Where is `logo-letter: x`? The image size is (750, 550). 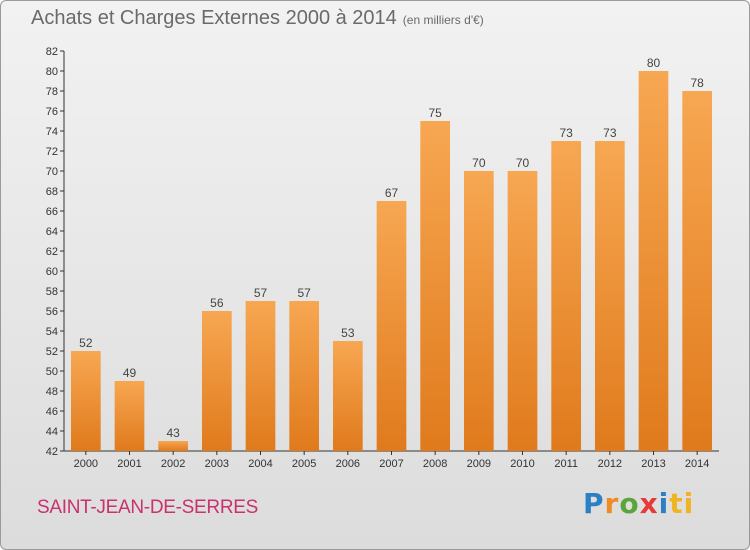 logo-letter: x is located at coordinates (649, 503).